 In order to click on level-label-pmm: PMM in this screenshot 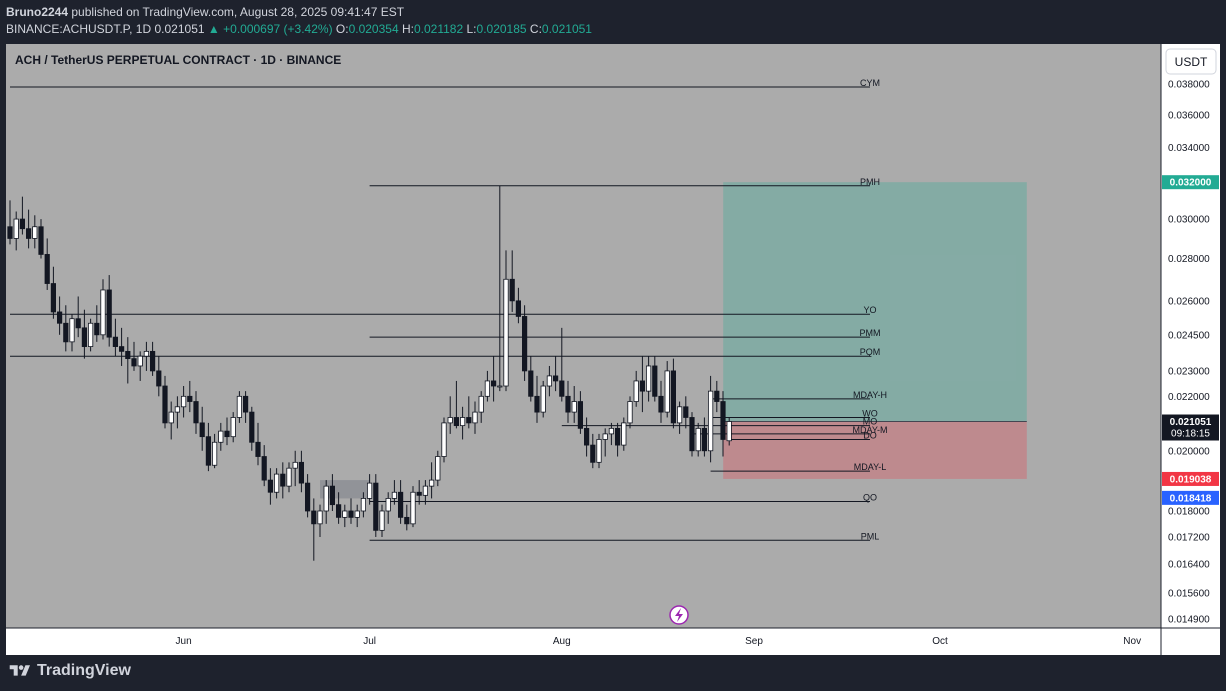, I will do `click(870, 333)`.